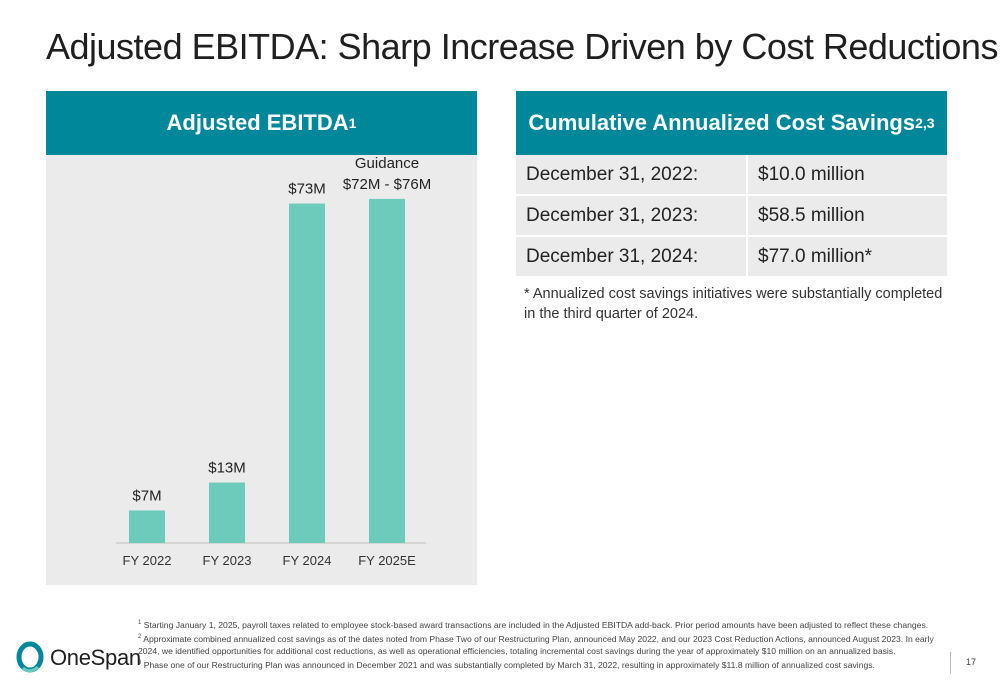  I want to click on data-label: Guidance, so click(387, 163).